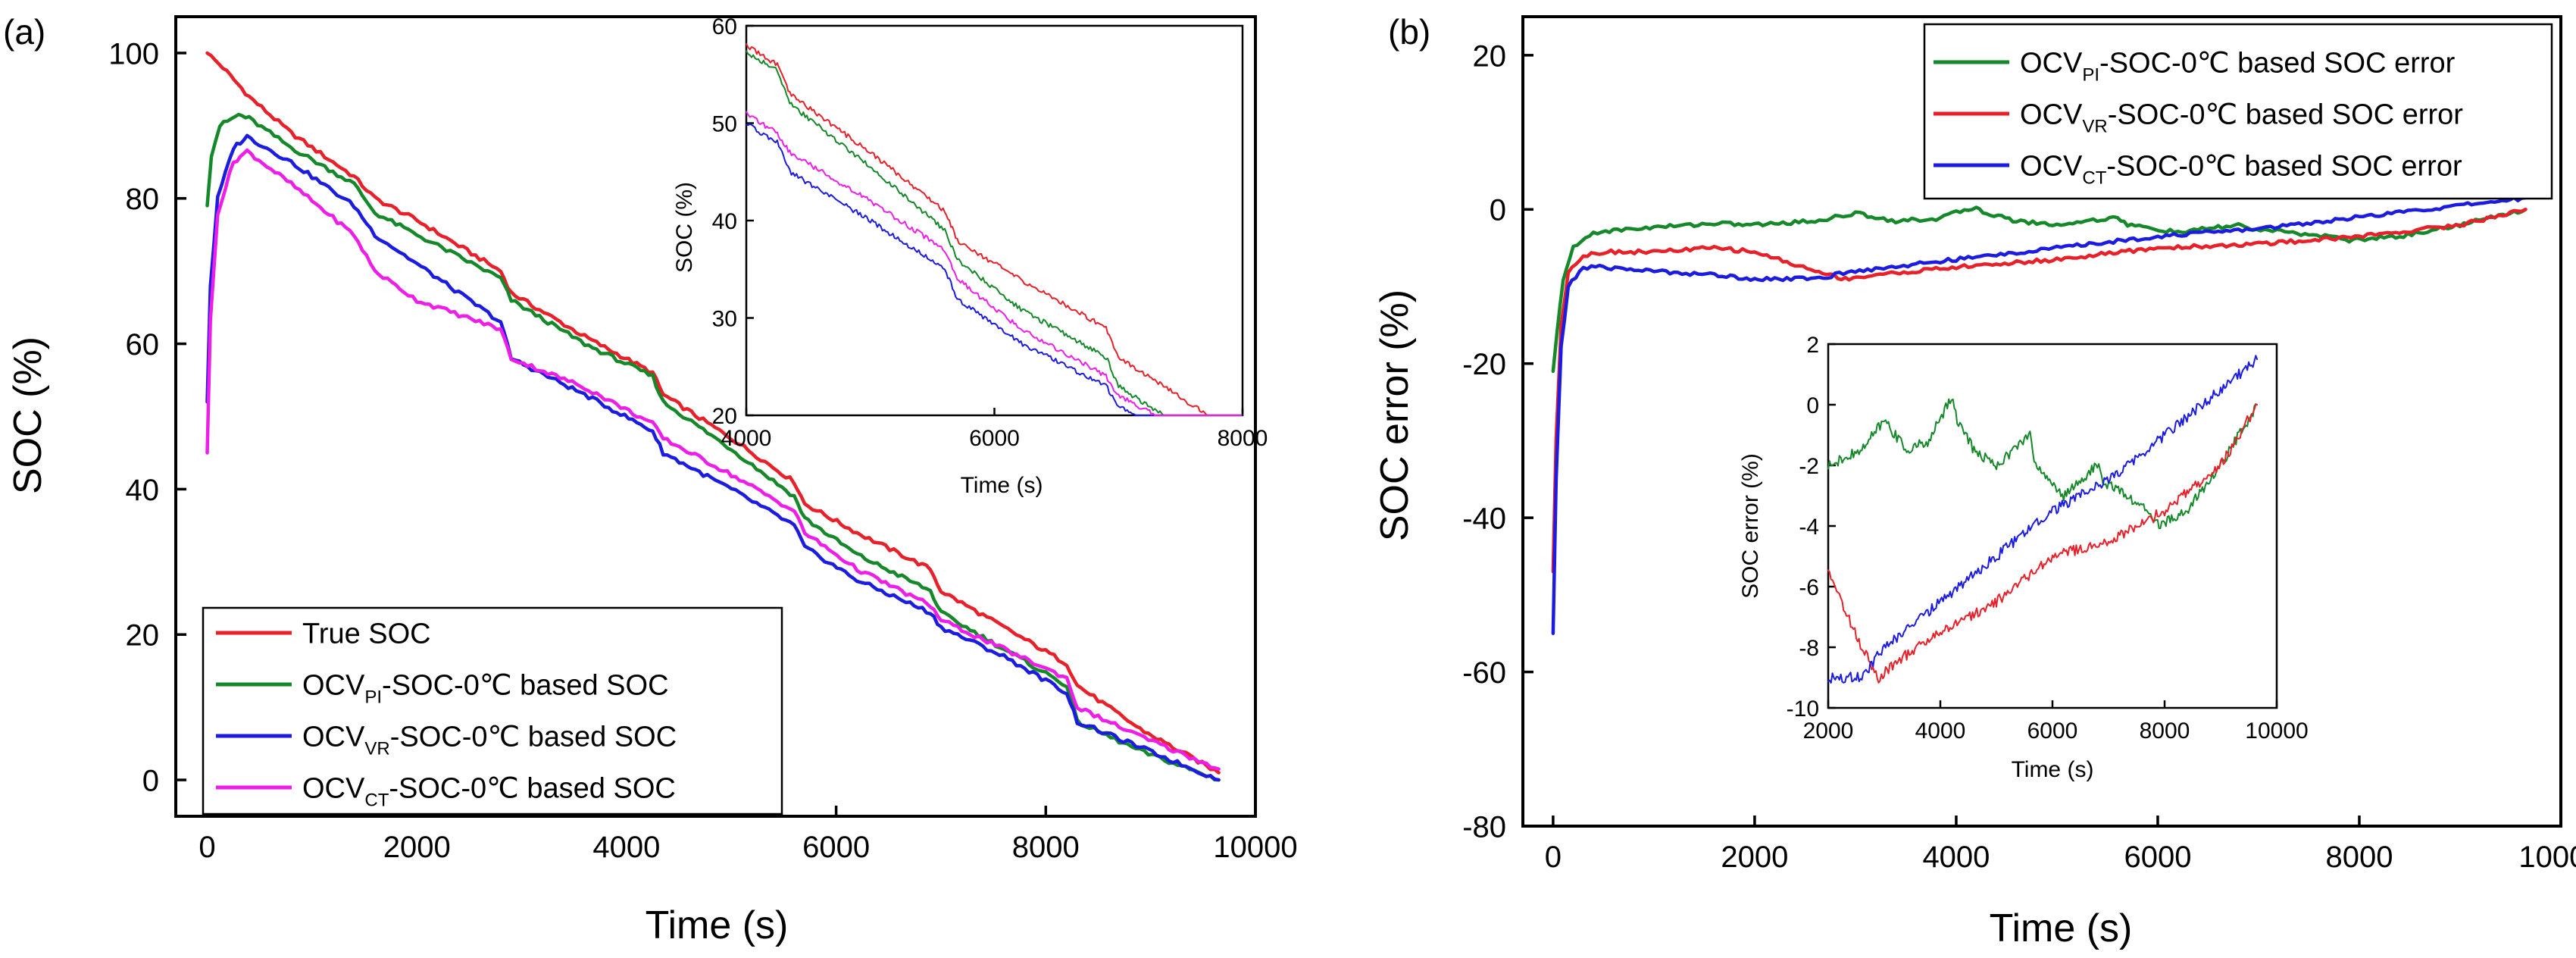  I want to click on inset-y-ticks-a: 20 30 40 50 60, so click(733, 221).